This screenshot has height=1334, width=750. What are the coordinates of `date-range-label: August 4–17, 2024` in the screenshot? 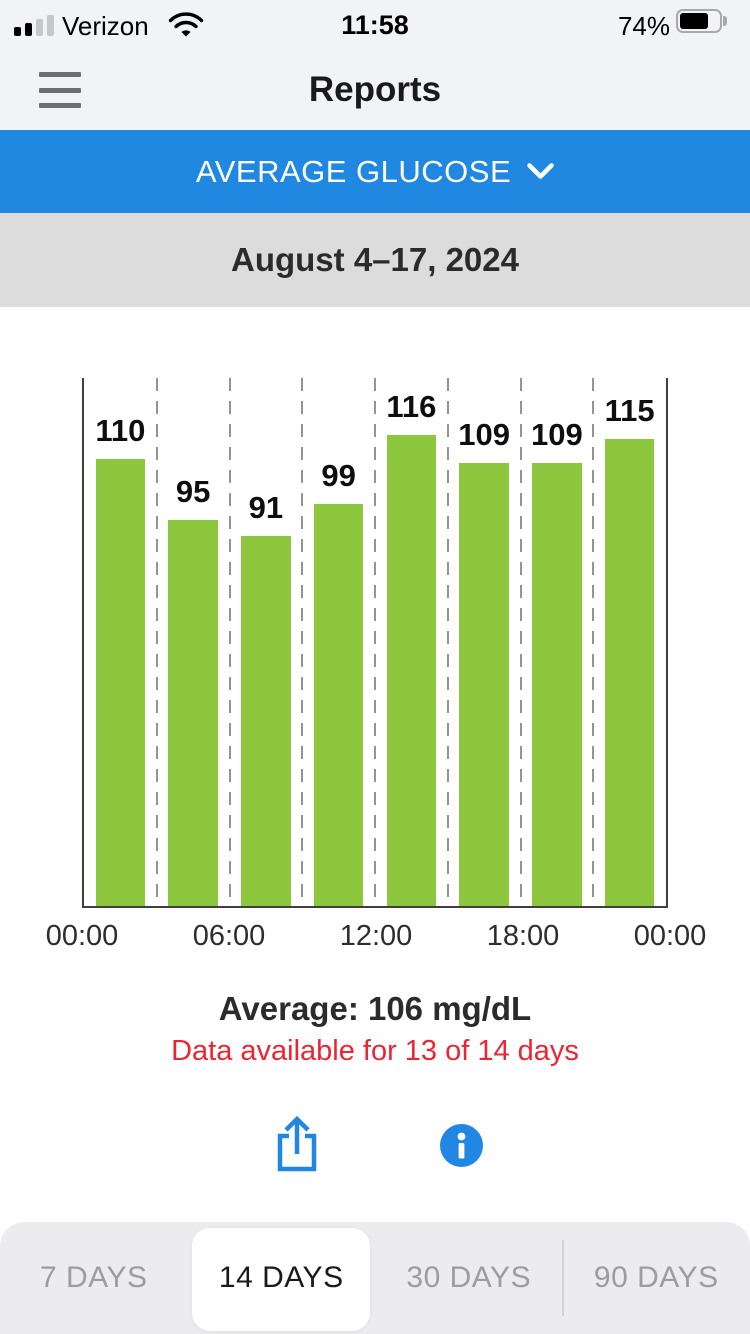 It's located at (375, 259).